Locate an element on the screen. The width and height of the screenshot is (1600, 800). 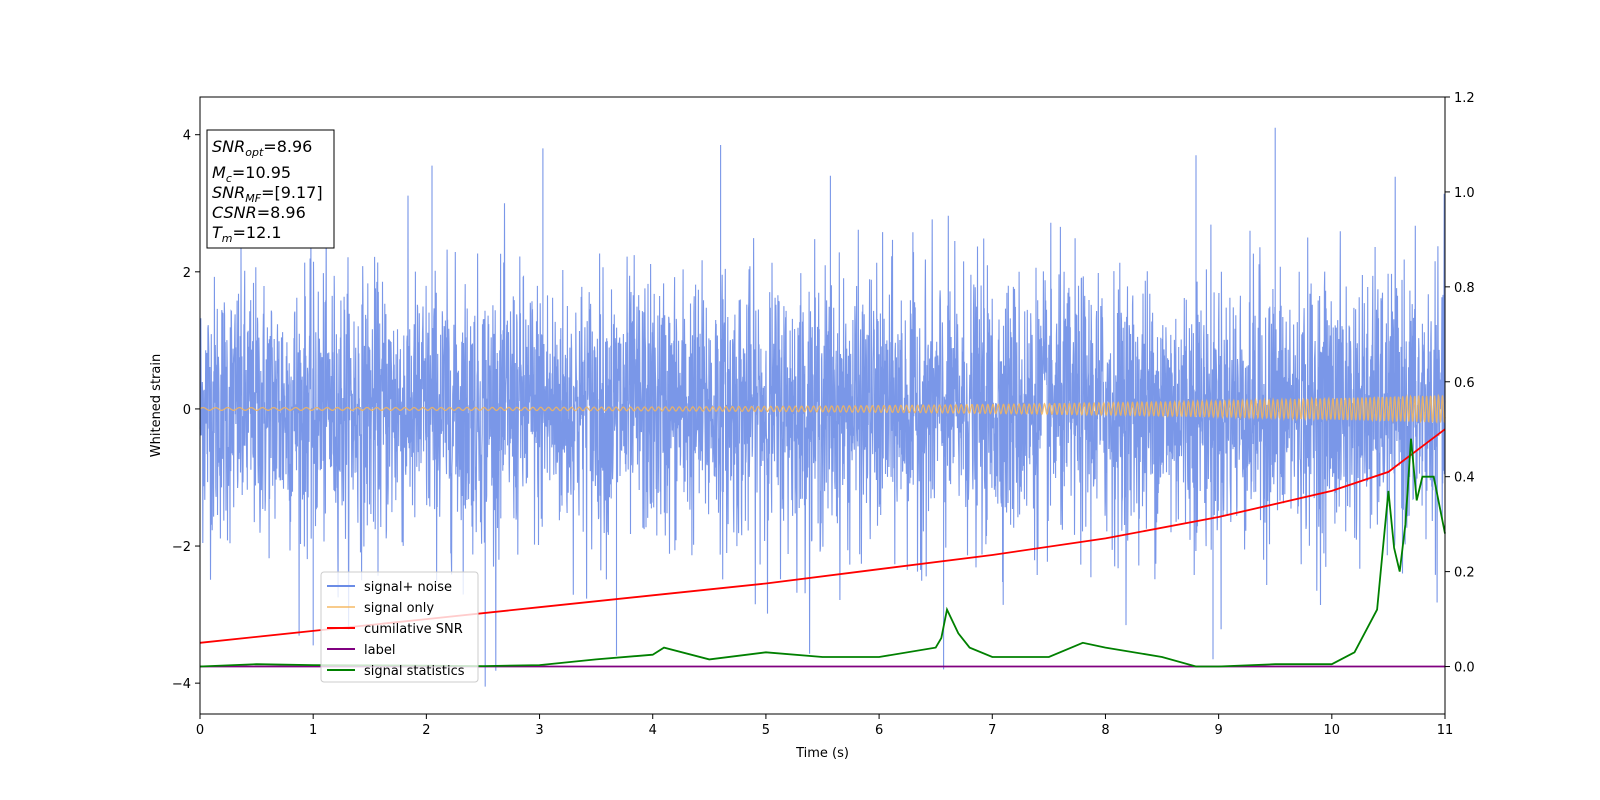
info-line: SNRMF=[9.17] is located at coordinates (267, 194).